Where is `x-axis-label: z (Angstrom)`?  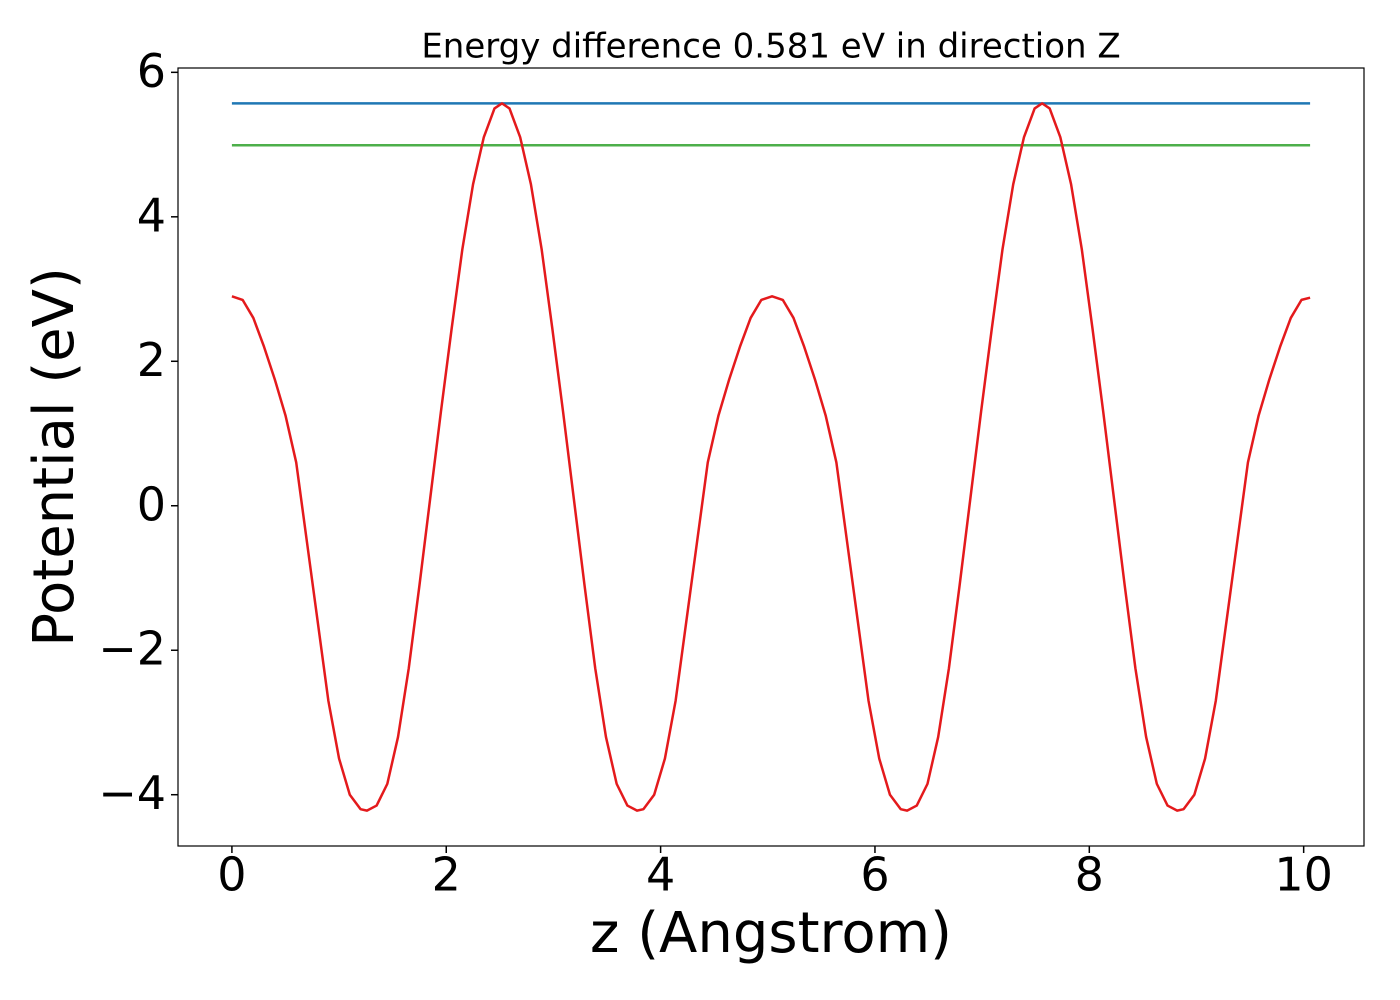 x-axis-label: z (Angstrom) is located at coordinates (771, 933).